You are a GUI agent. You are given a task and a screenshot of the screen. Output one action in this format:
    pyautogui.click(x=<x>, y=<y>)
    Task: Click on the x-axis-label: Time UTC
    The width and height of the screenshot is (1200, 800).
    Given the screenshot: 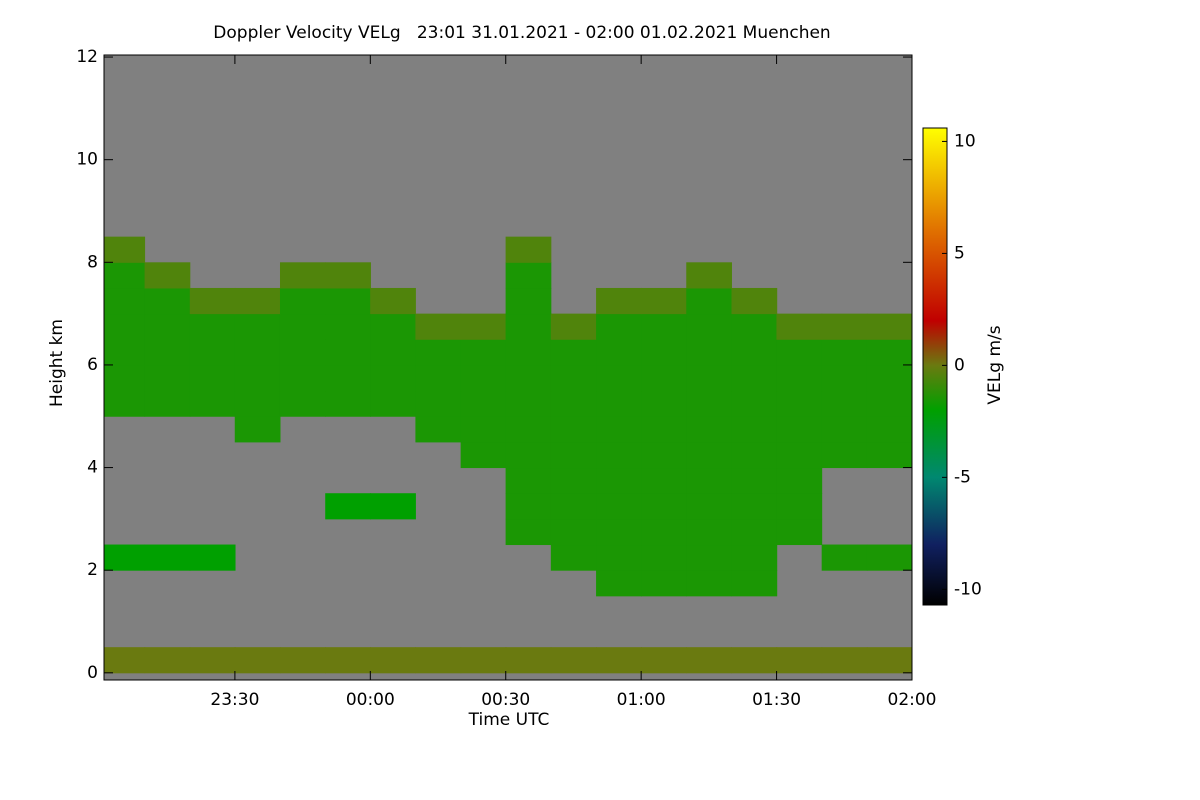 What is the action you would take?
    pyautogui.click(x=509, y=720)
    